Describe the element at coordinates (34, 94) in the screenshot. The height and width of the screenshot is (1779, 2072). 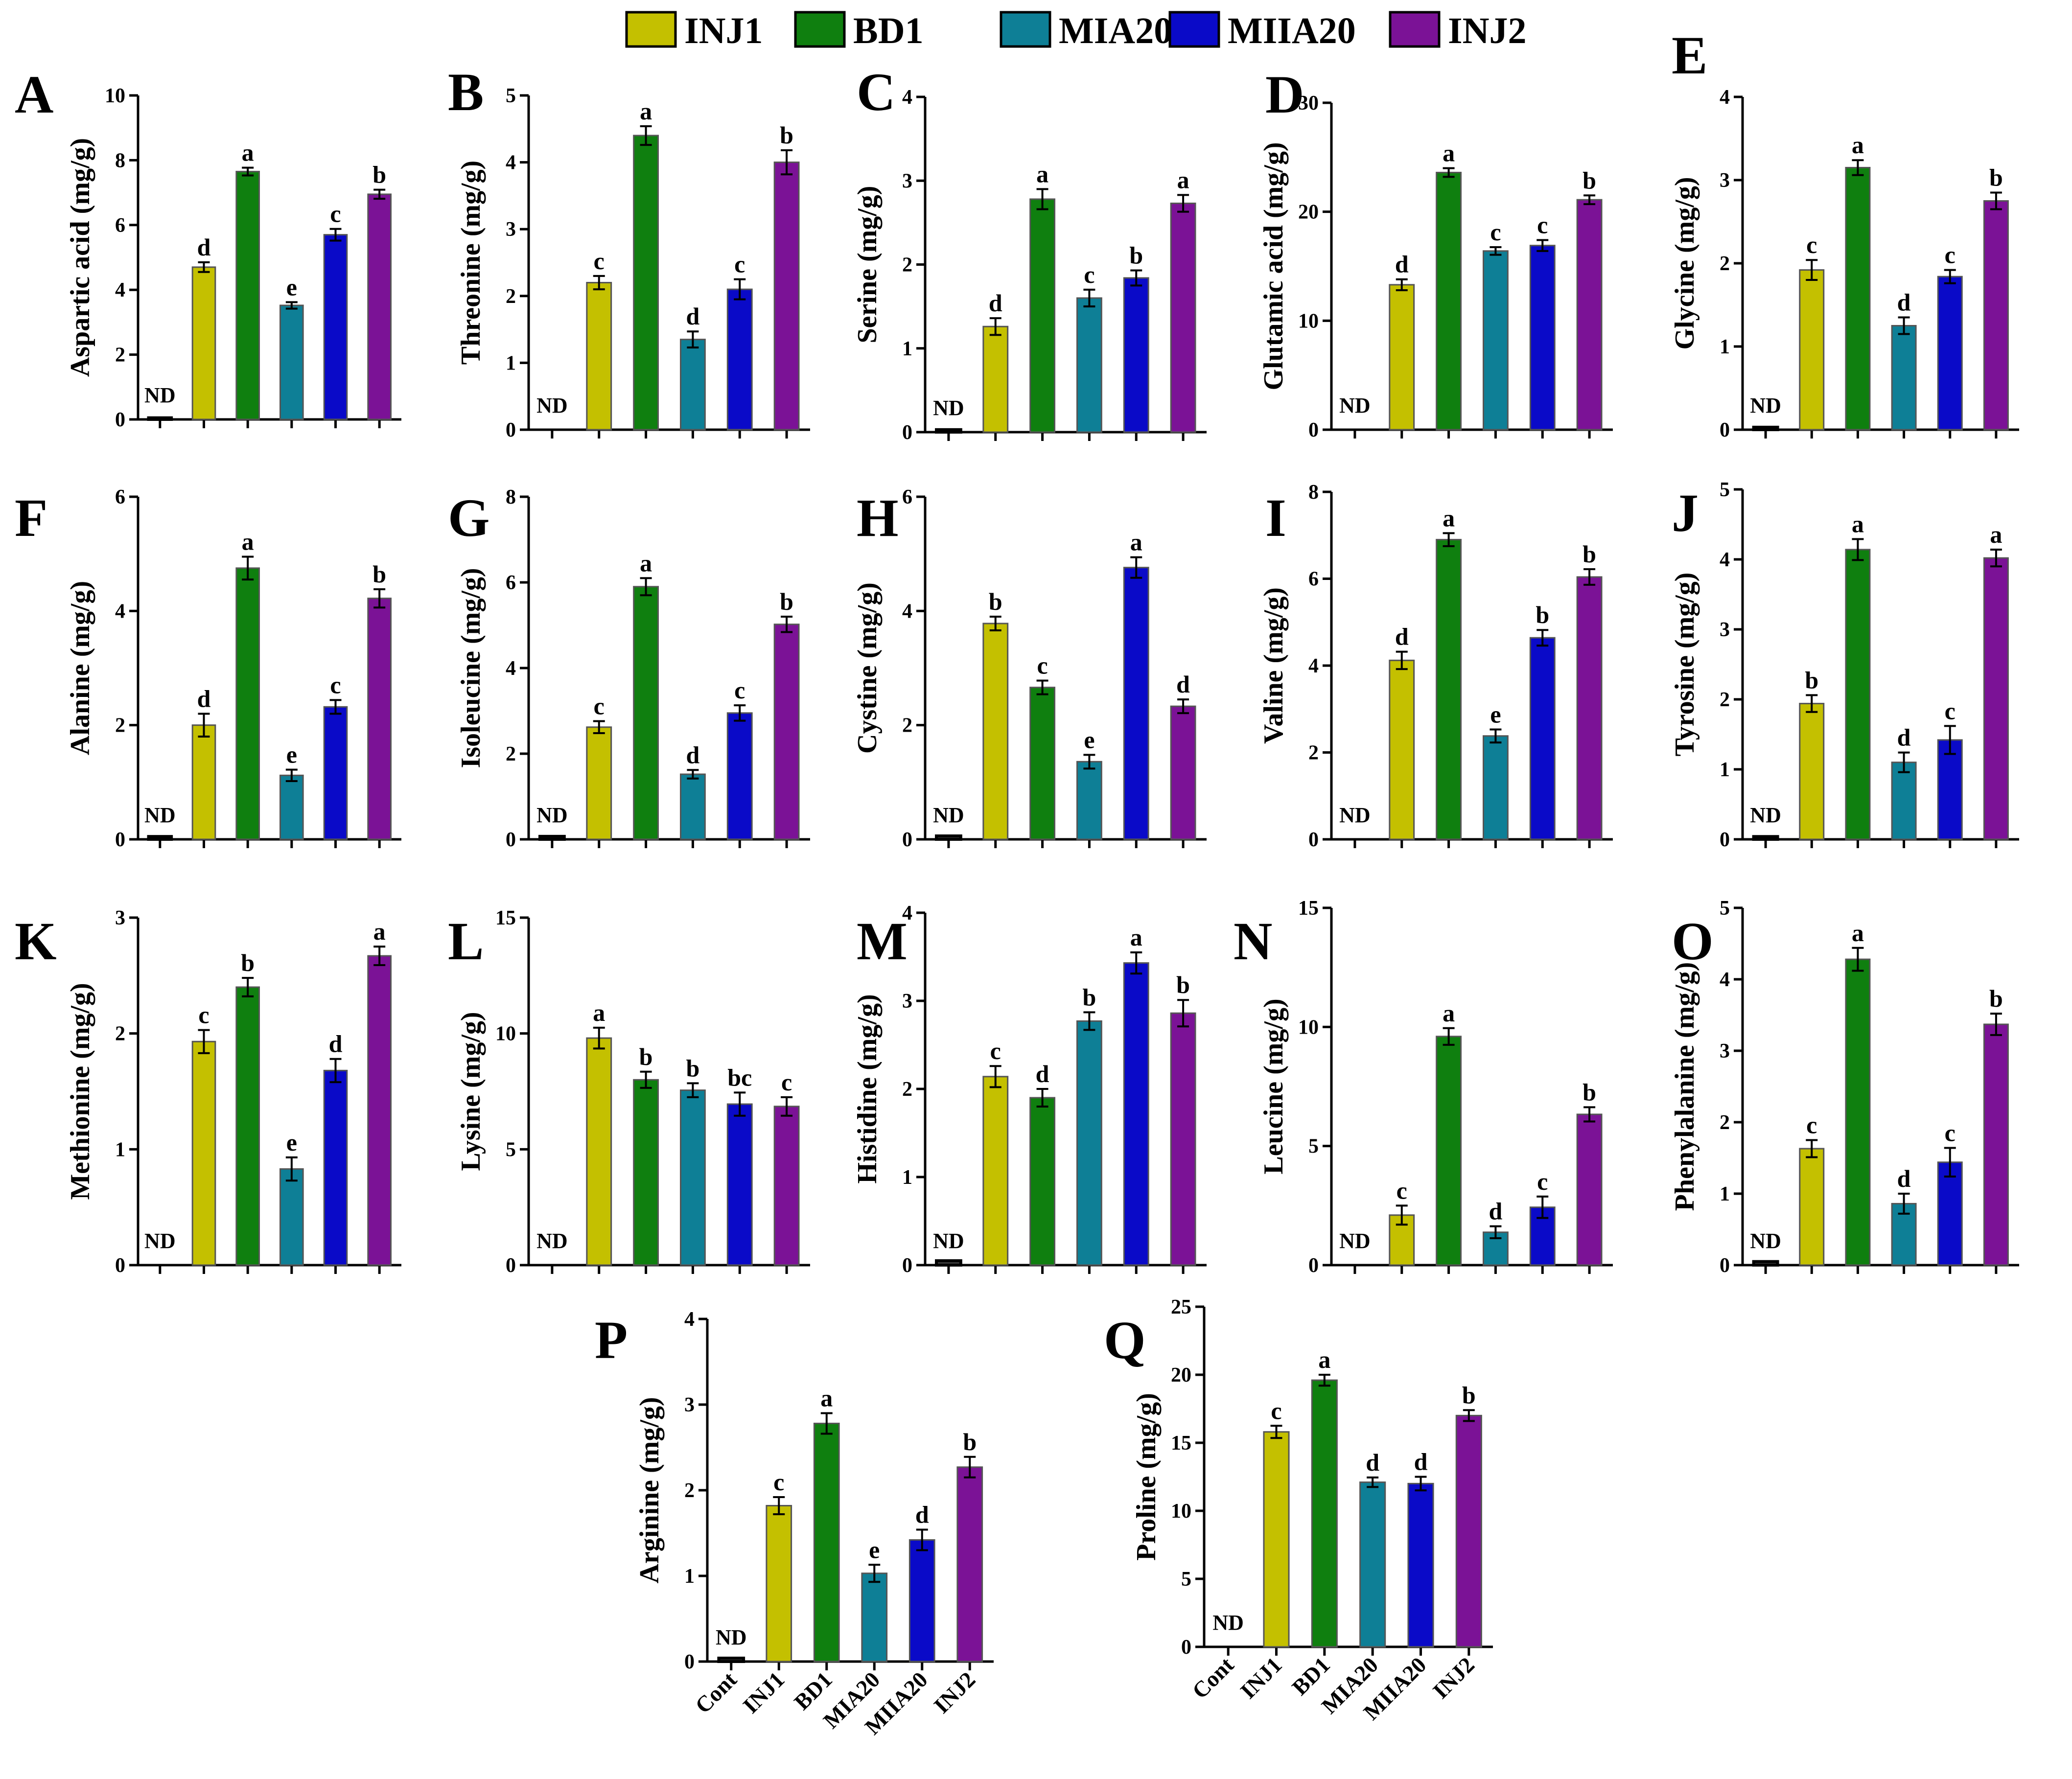
I see `panel-letter: A` at that location.